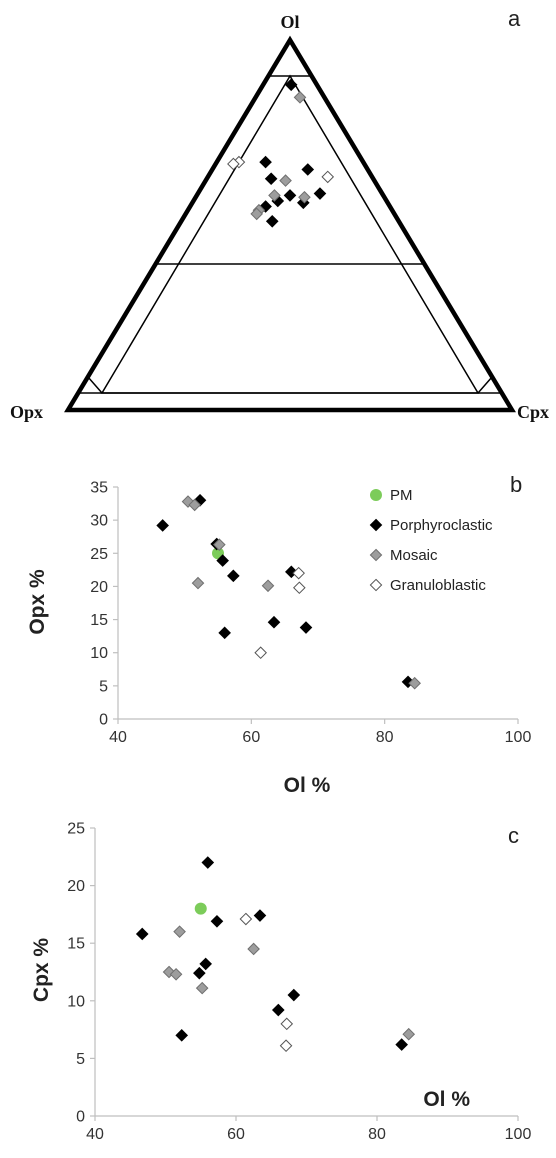 Image resolution: width=556 pixels, height=1158 pixels. I want to click on ternary-vertex-ol: Ol, so click(289, 22).